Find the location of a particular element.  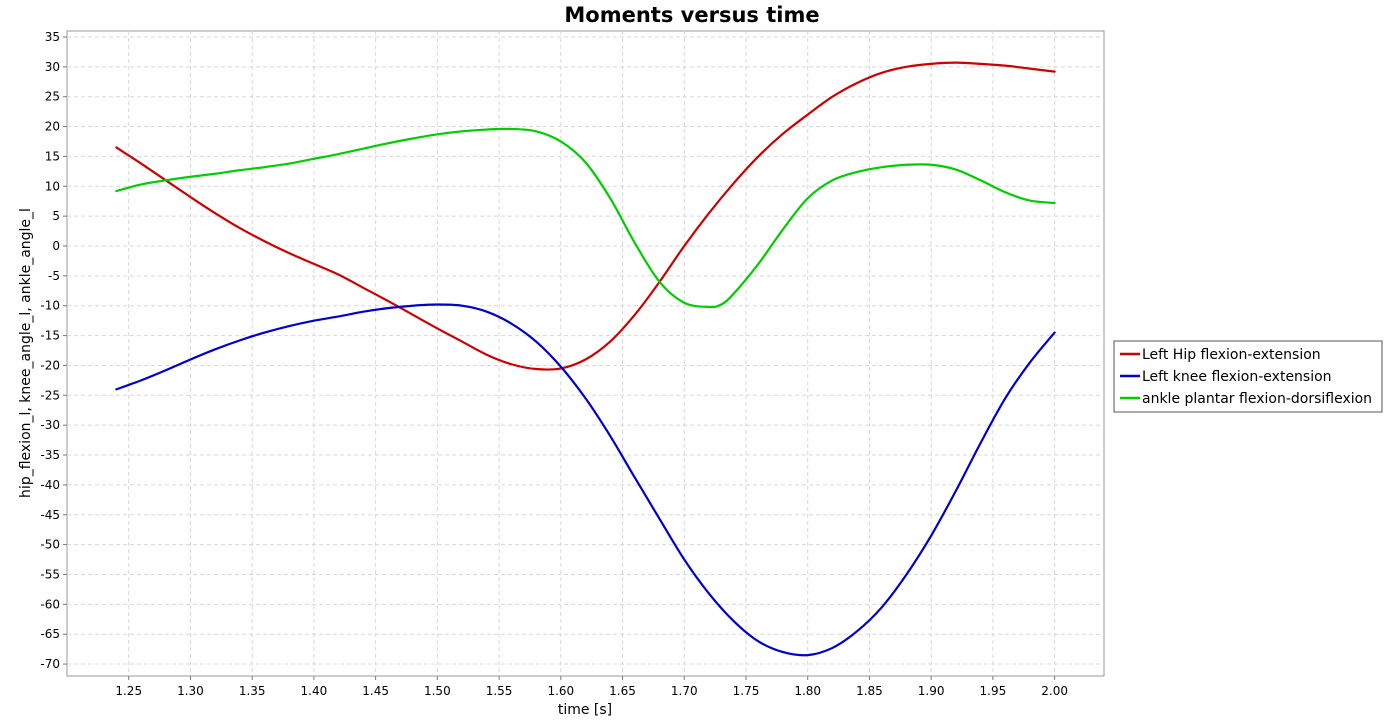

x-tick-label: 1.75 is located at coordinates (746, 691).